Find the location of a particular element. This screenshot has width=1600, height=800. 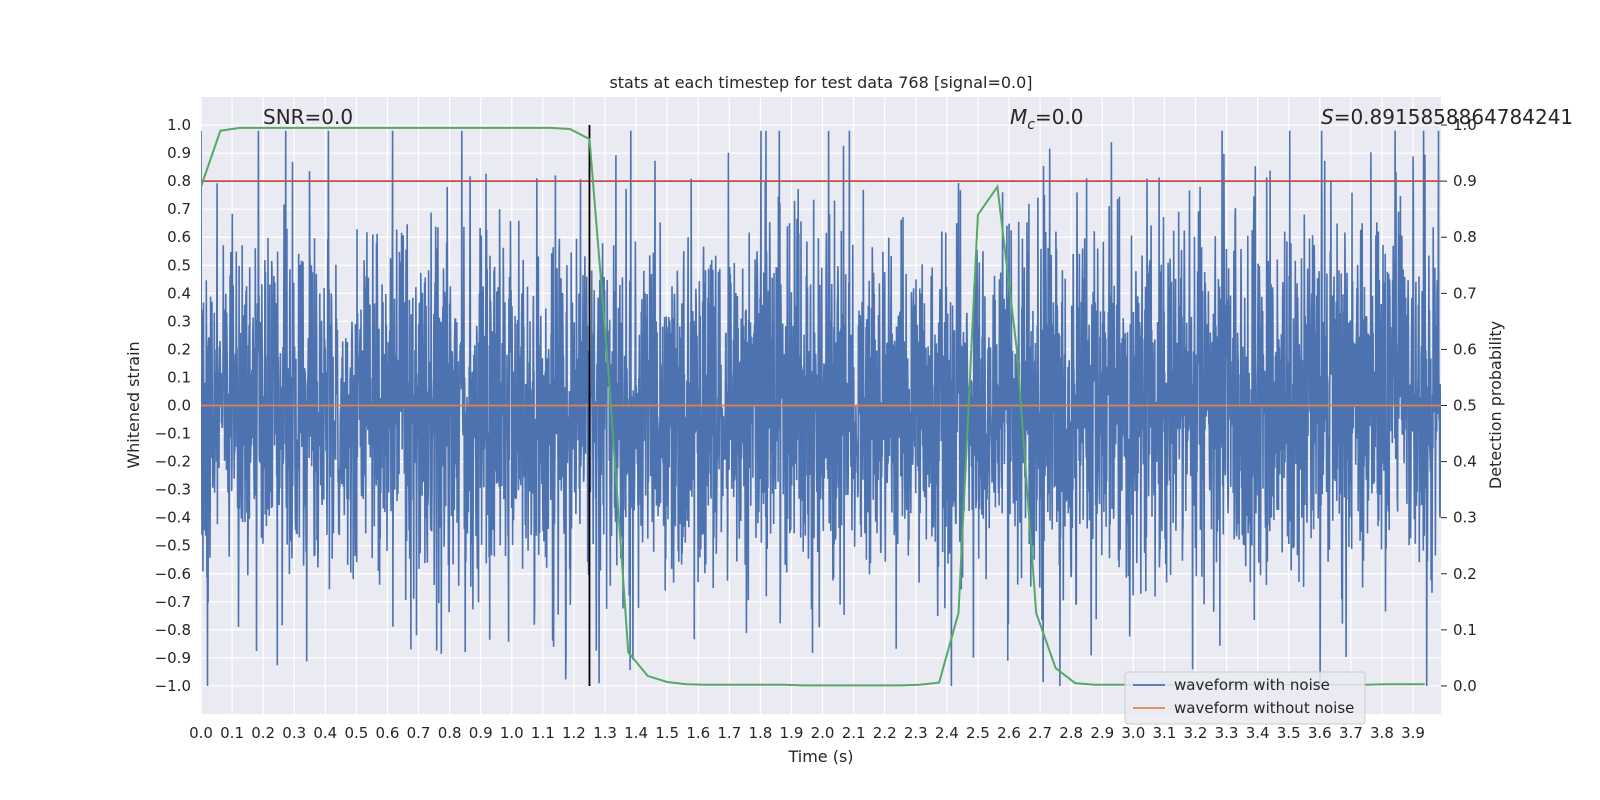

y-axis-label: Whitened strain is located at coordinates (133, 404).